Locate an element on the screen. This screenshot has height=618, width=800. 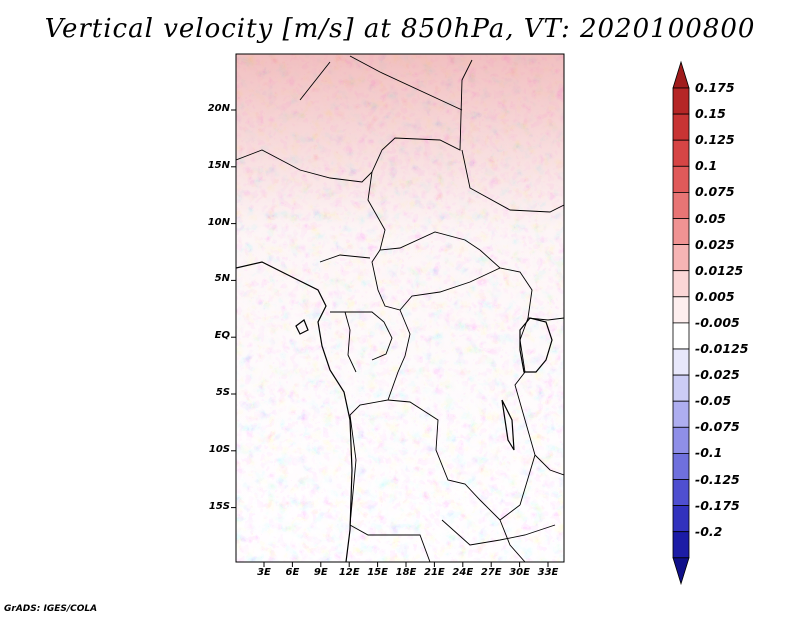
x-tick-label: 27E is located at coordinates (491, 572).